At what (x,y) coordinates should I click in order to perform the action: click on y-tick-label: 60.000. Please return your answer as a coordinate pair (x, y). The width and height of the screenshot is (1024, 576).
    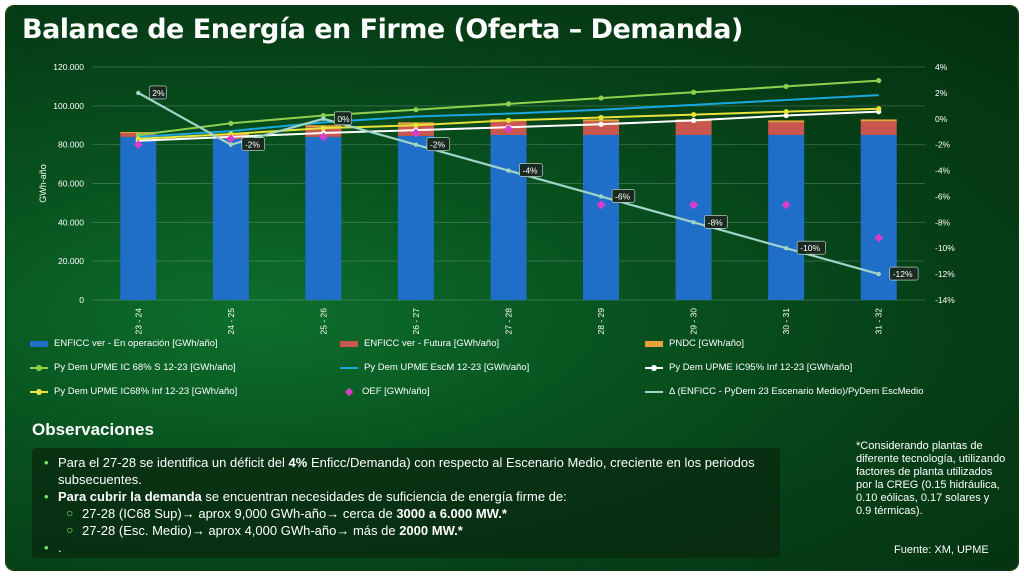
    Looking at the image, I should click on (71, 184).